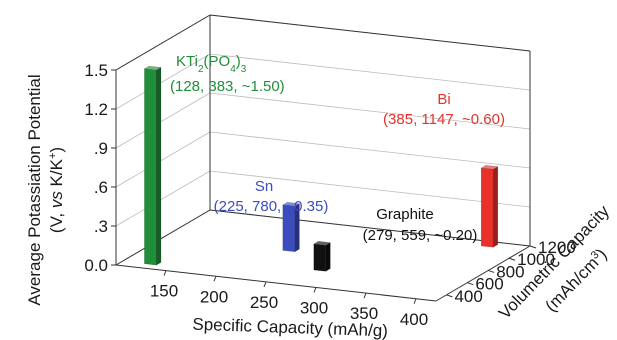 This screenshot has width=617, height=340. I want to click on z-tick-label: 600, so click(489, 284).